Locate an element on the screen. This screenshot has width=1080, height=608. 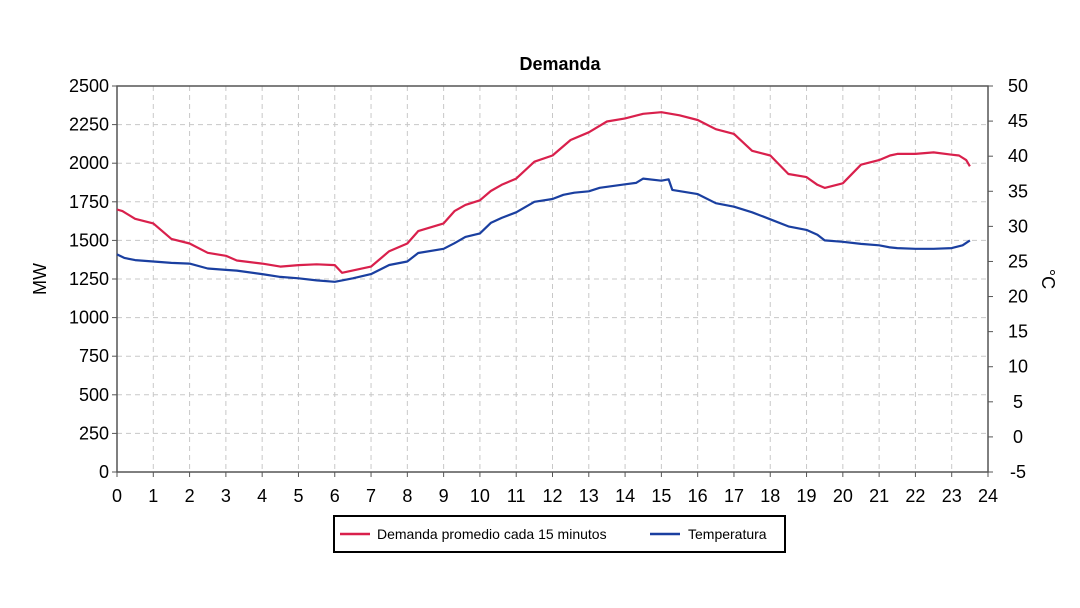
x-tick-label: 19 is located at coordinates (807, 496).